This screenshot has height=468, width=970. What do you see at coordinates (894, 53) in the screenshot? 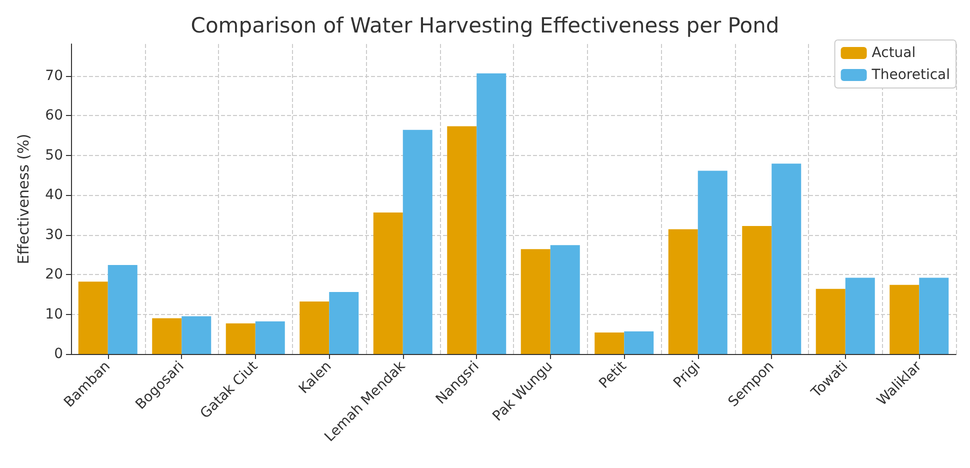
I see `legend-label: Actual` at bounding box center [894, 53].